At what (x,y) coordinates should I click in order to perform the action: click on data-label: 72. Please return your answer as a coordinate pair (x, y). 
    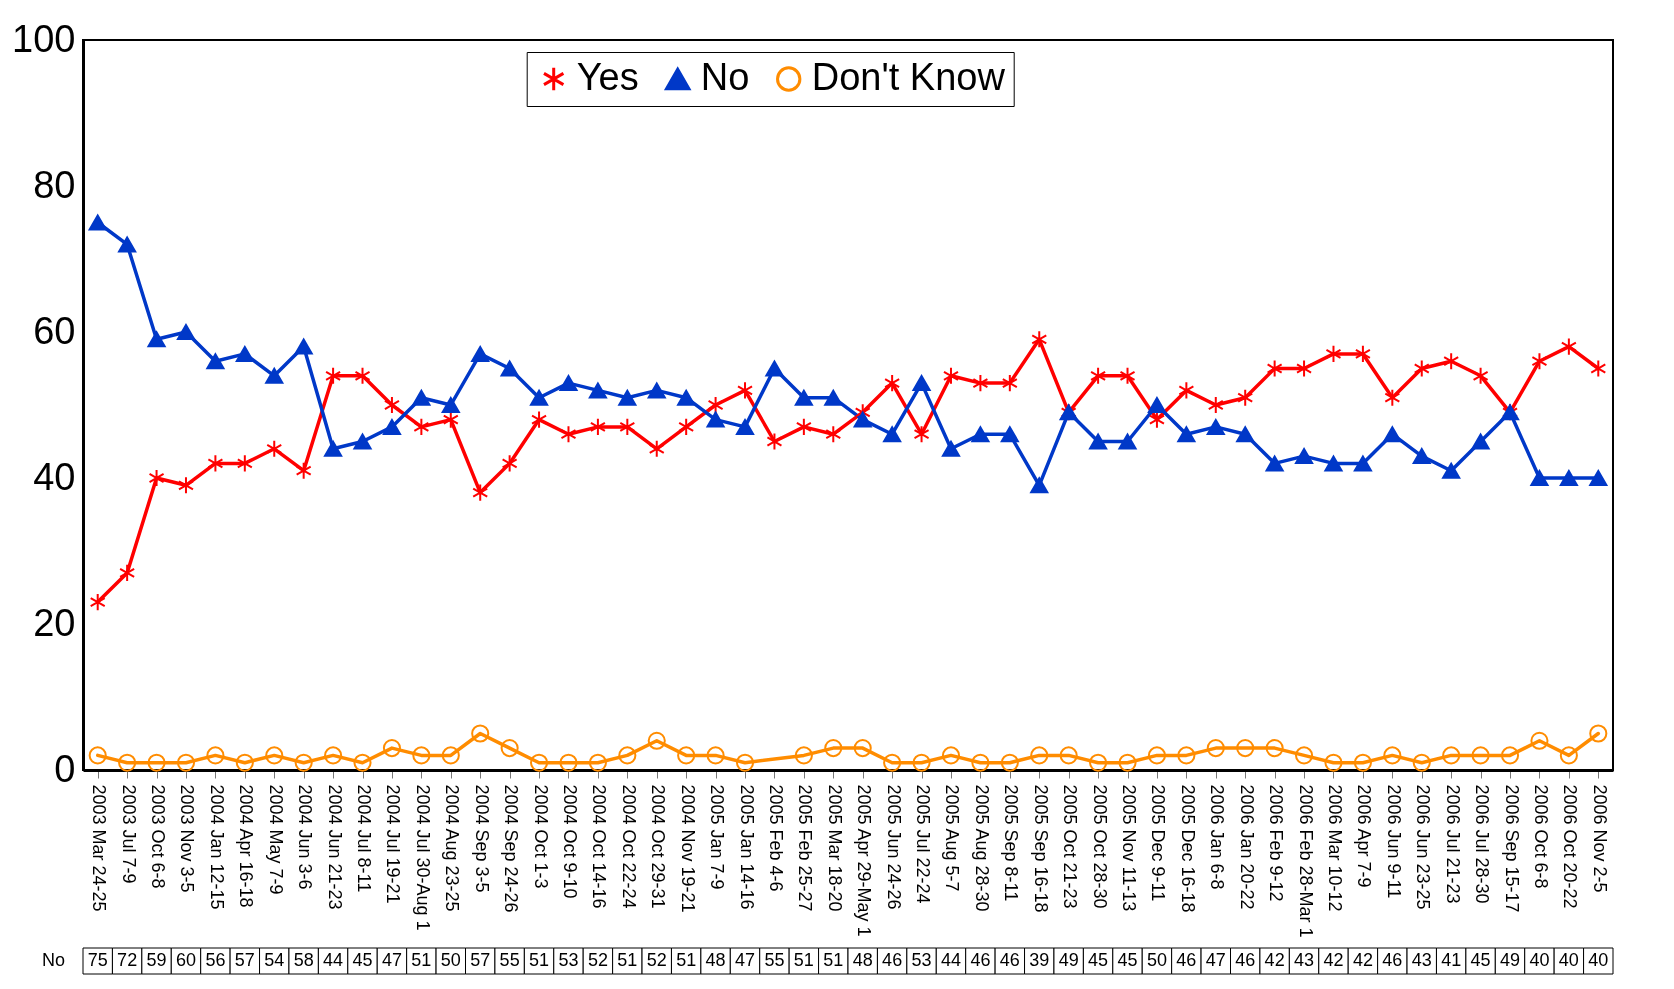
    Looking at the image, I should click on (127, 960).